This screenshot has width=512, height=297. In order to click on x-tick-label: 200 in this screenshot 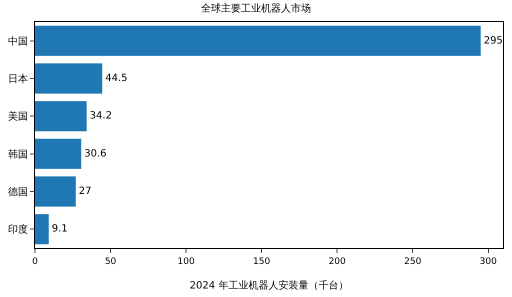, I will do `click(337, 261)`.